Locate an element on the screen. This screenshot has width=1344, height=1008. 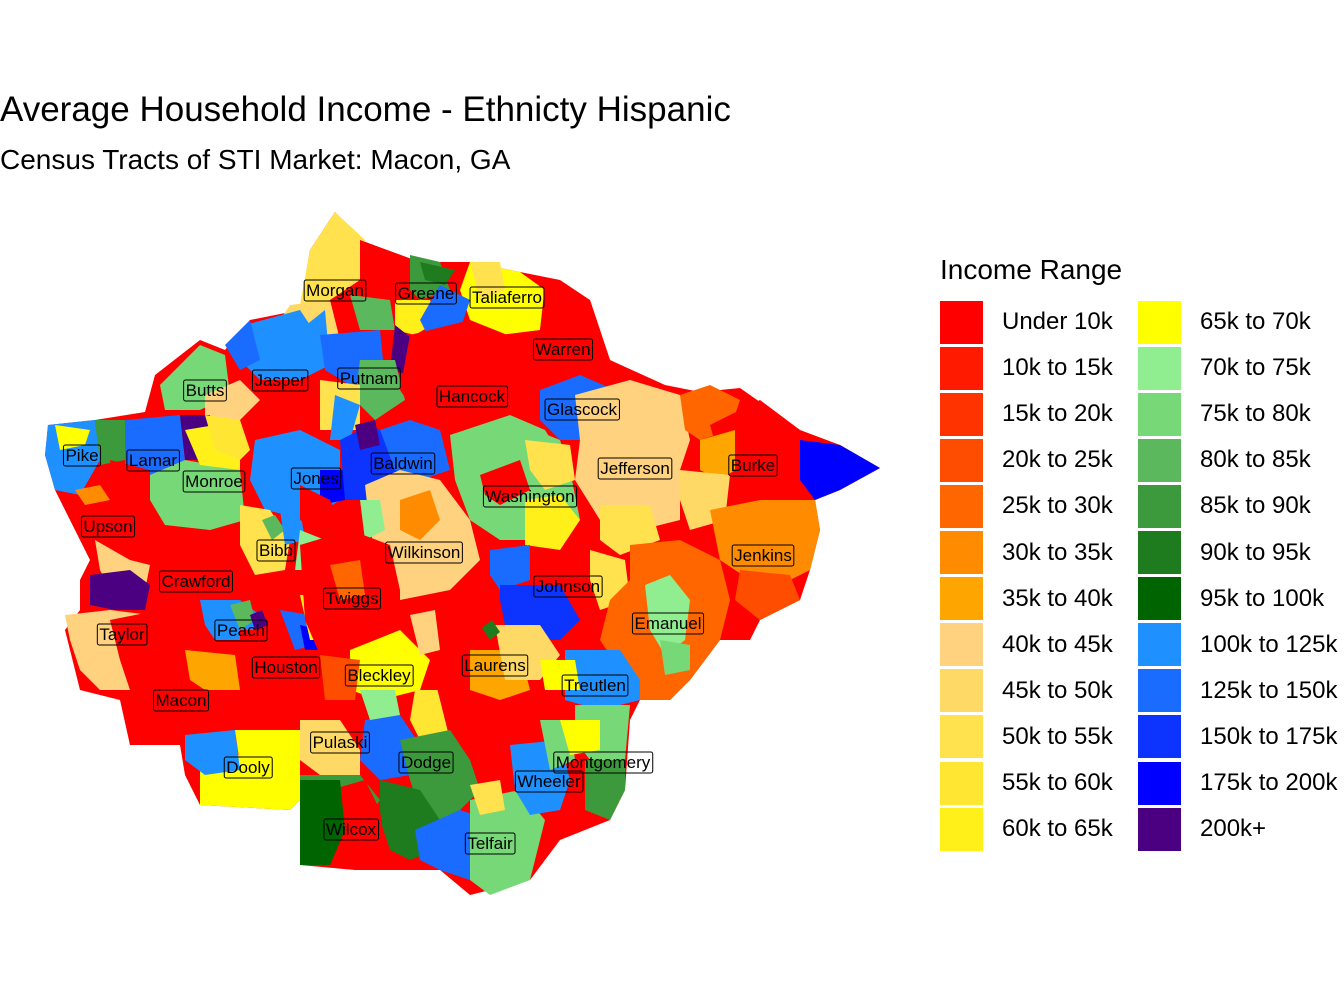
county-label-text: Pike is located at coordinates (81, 455).